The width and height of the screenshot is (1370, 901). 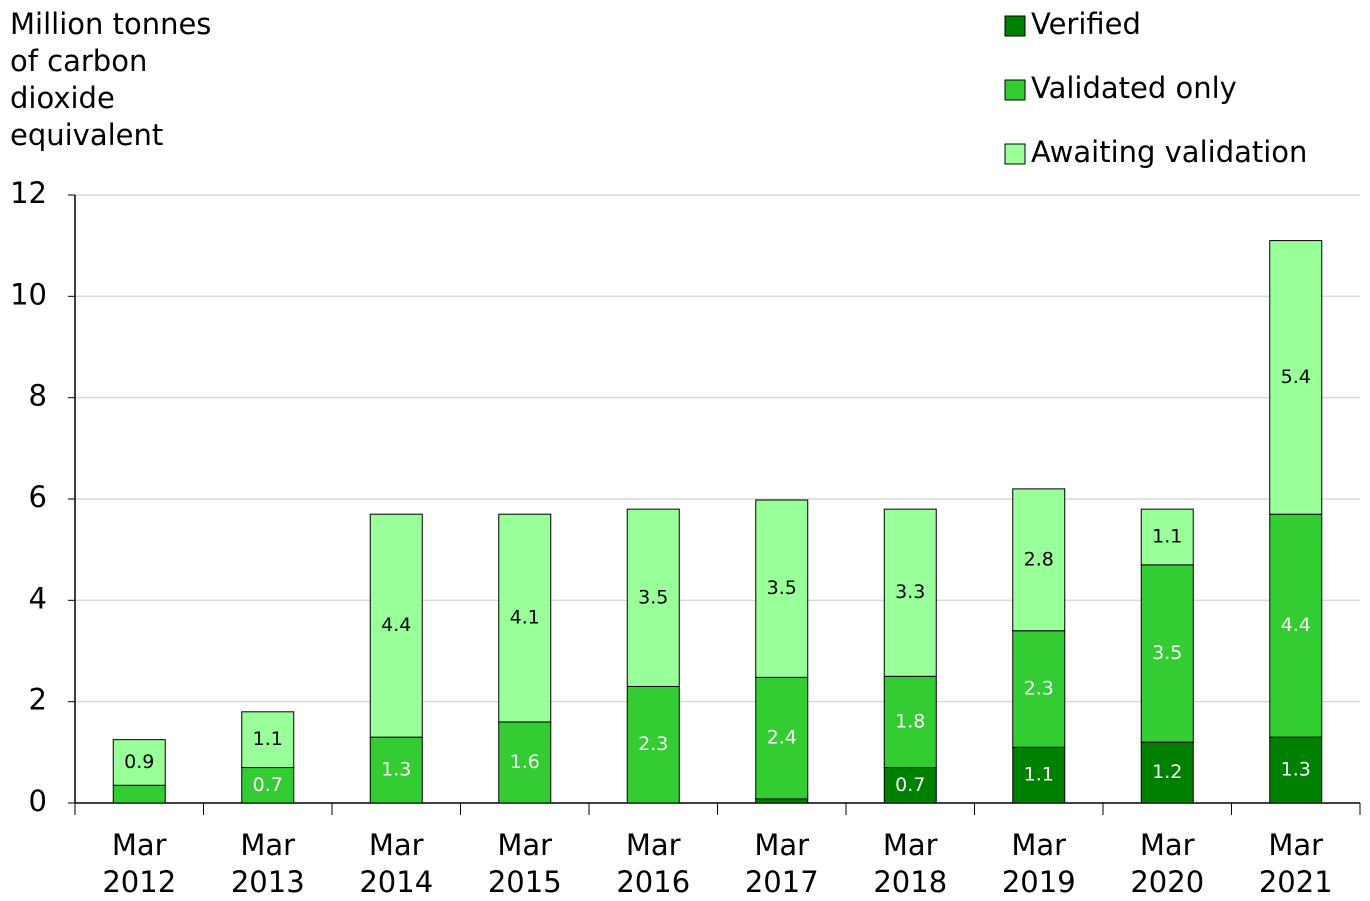 I want to click on legend-label: Verified, so click(x=1086, y=24).